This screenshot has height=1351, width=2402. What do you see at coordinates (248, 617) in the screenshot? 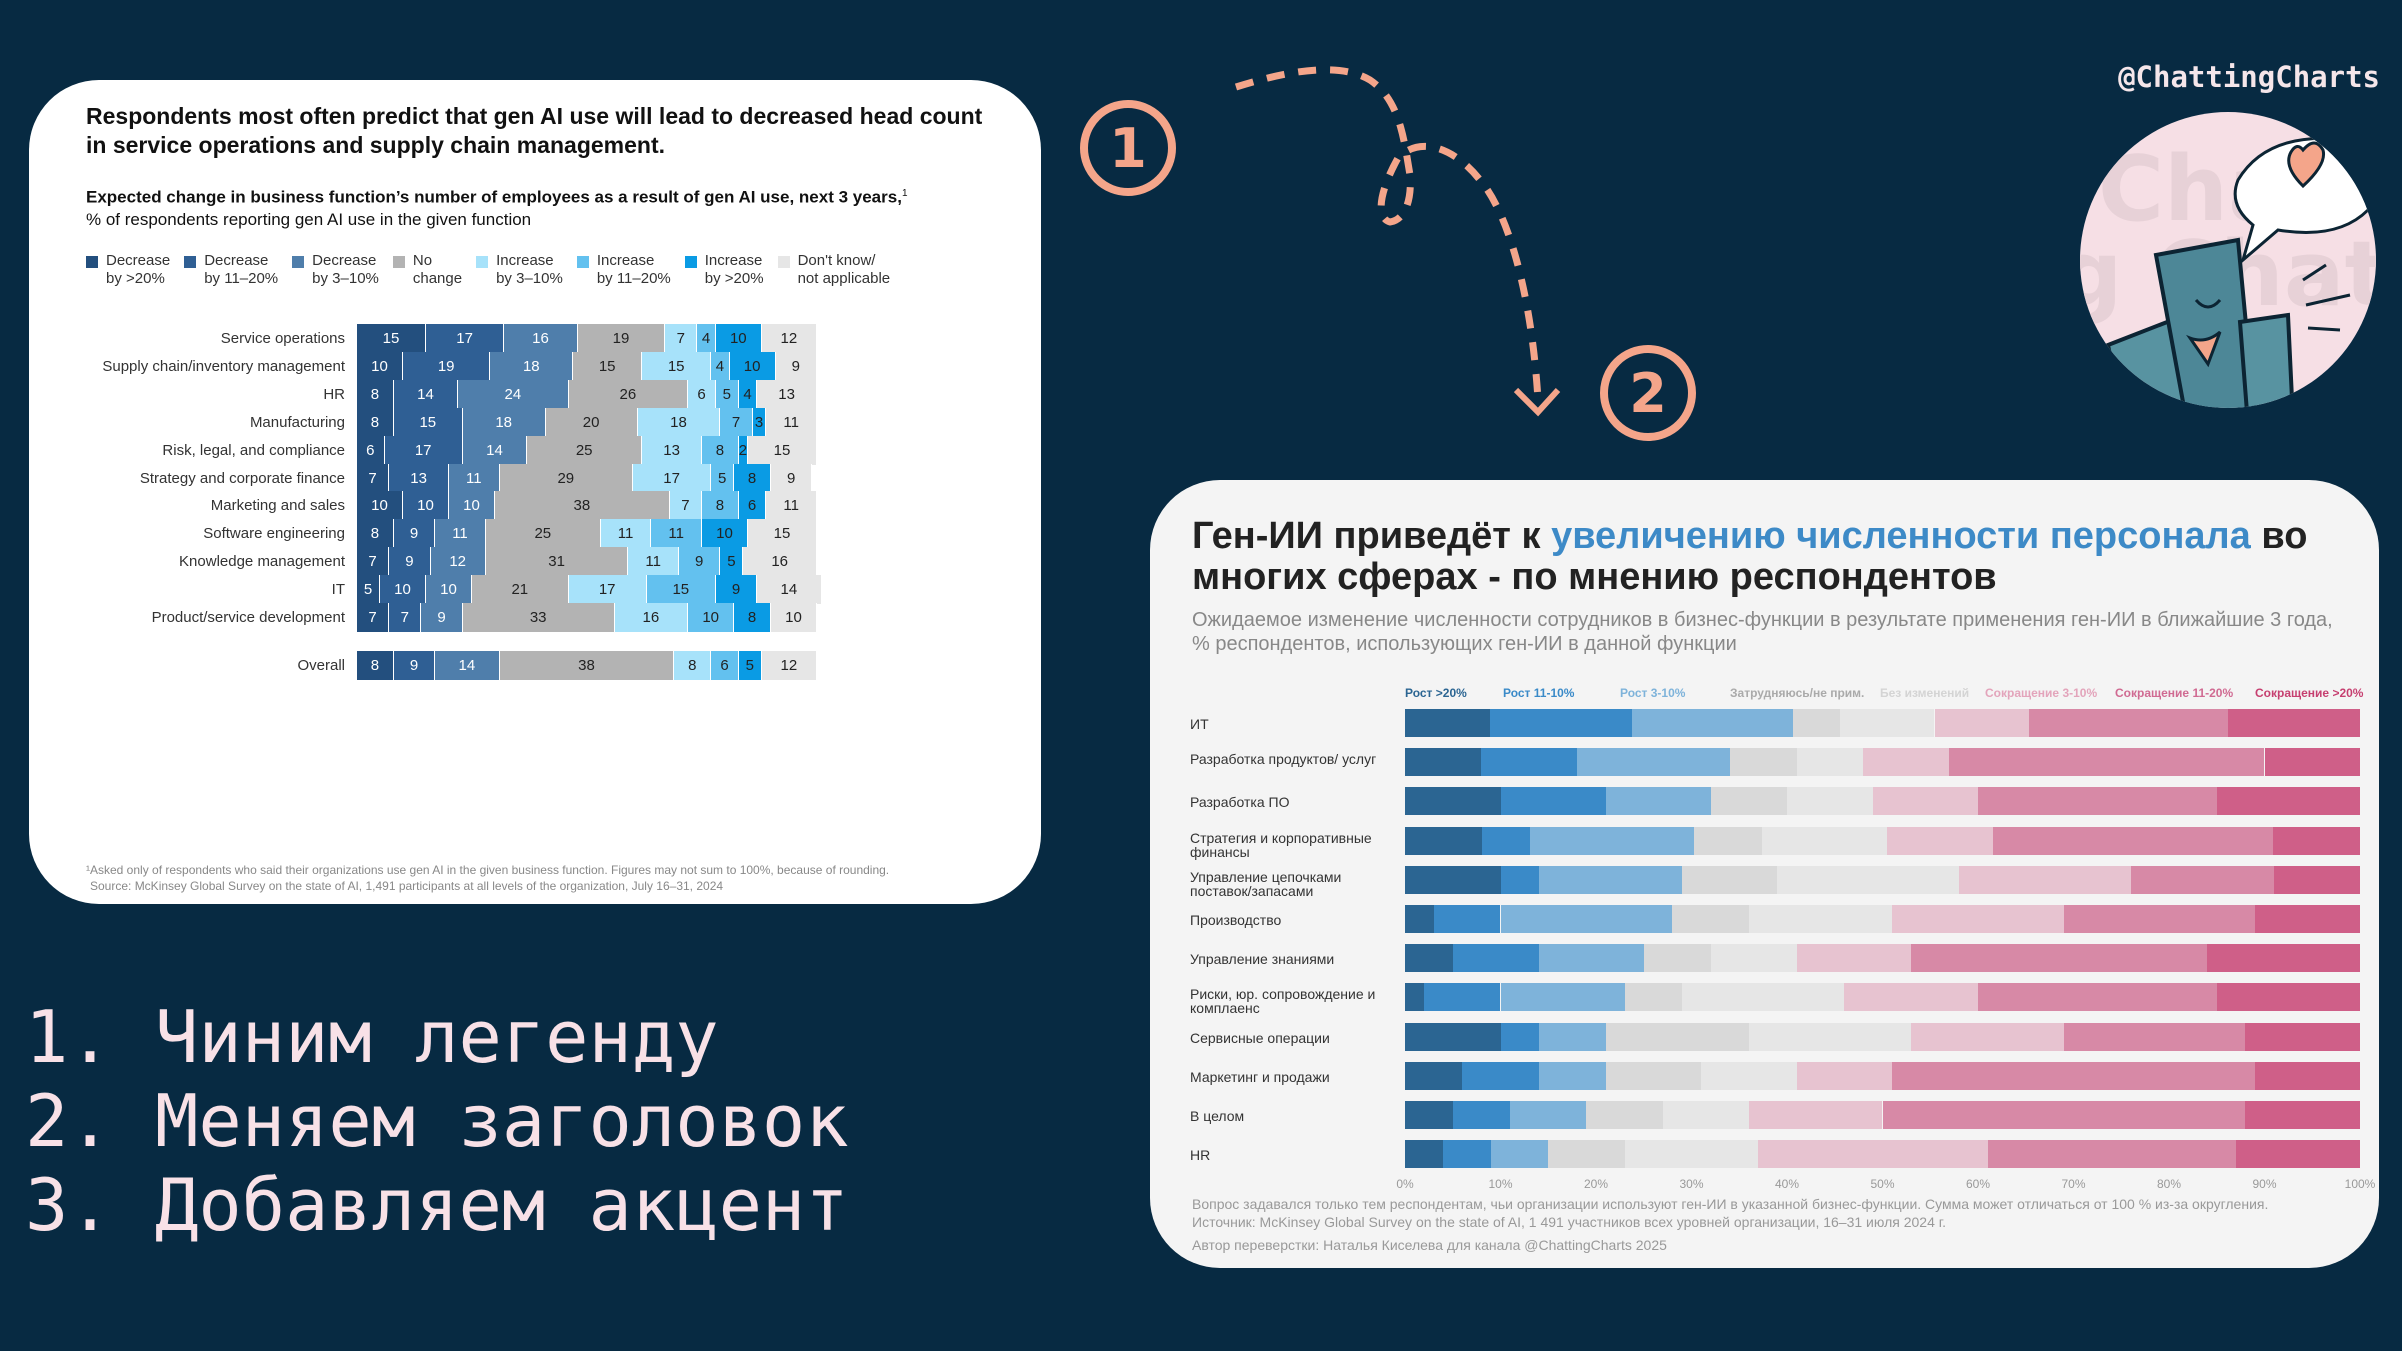
I see `category-label: Product/service development` at bounding box center [248, 617].